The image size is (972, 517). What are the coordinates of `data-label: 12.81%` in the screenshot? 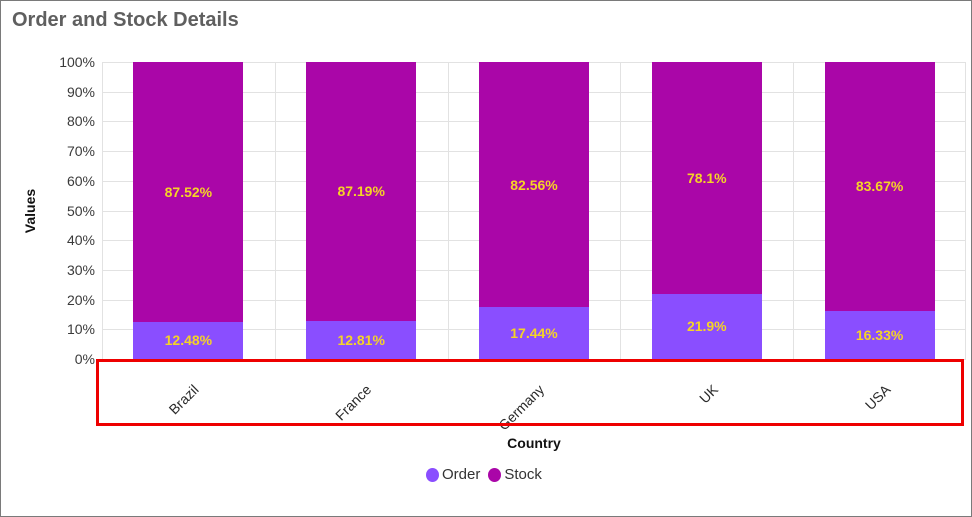 It's located at (361, 339).